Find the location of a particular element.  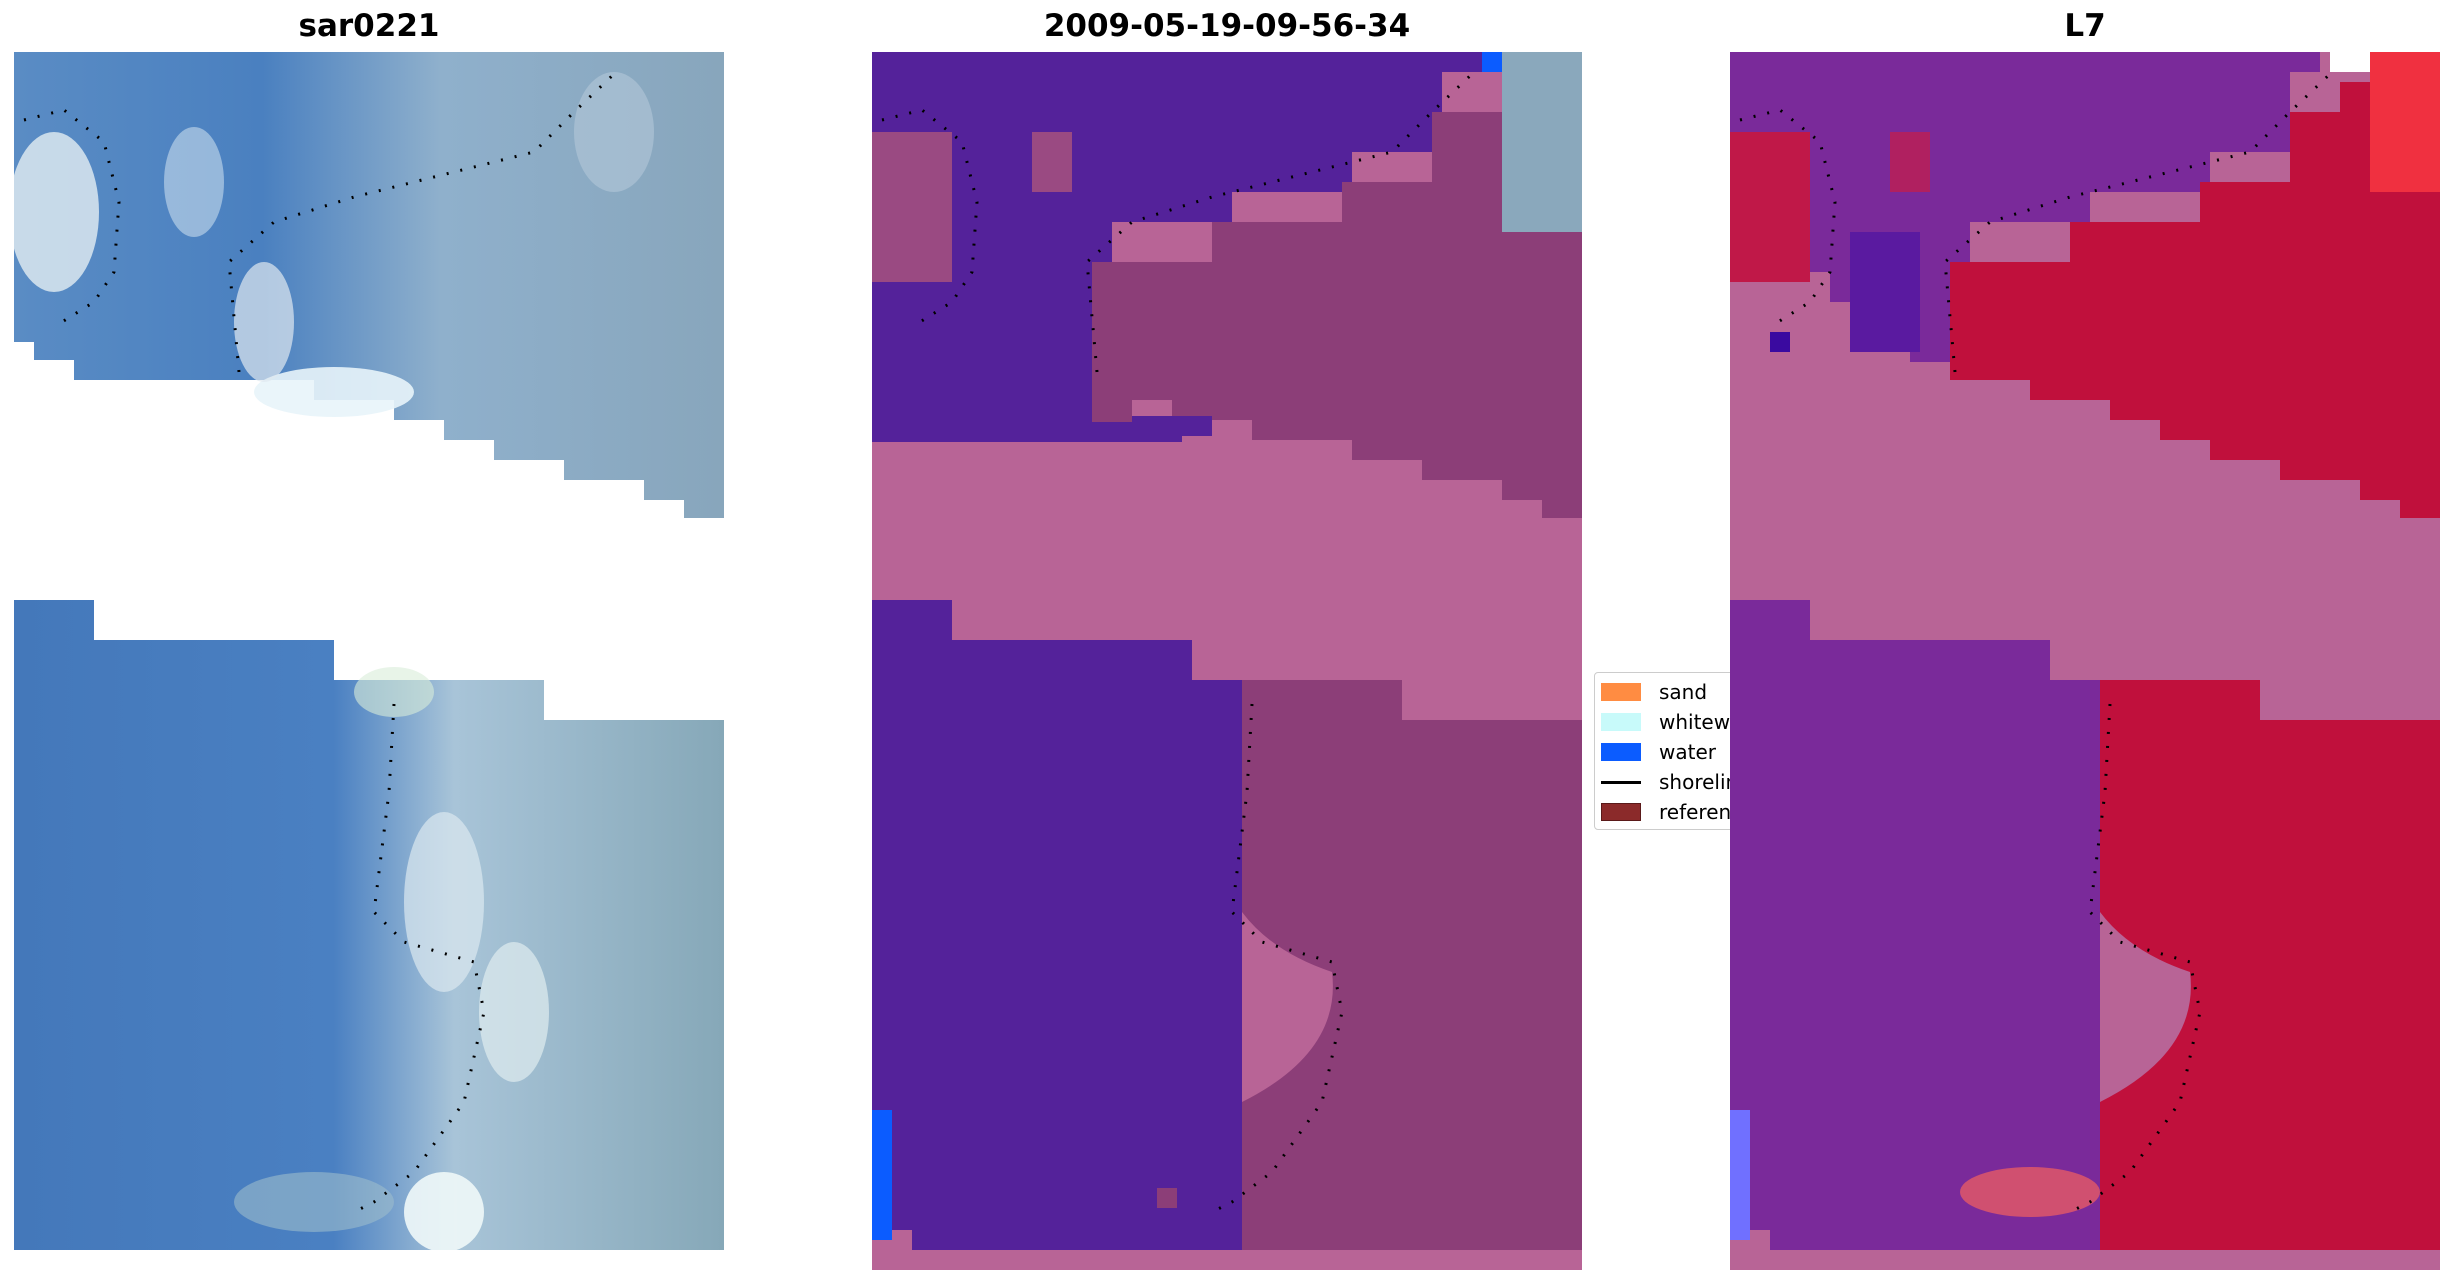

legend-item-sand: sand is located at coordinates (1654, 692).